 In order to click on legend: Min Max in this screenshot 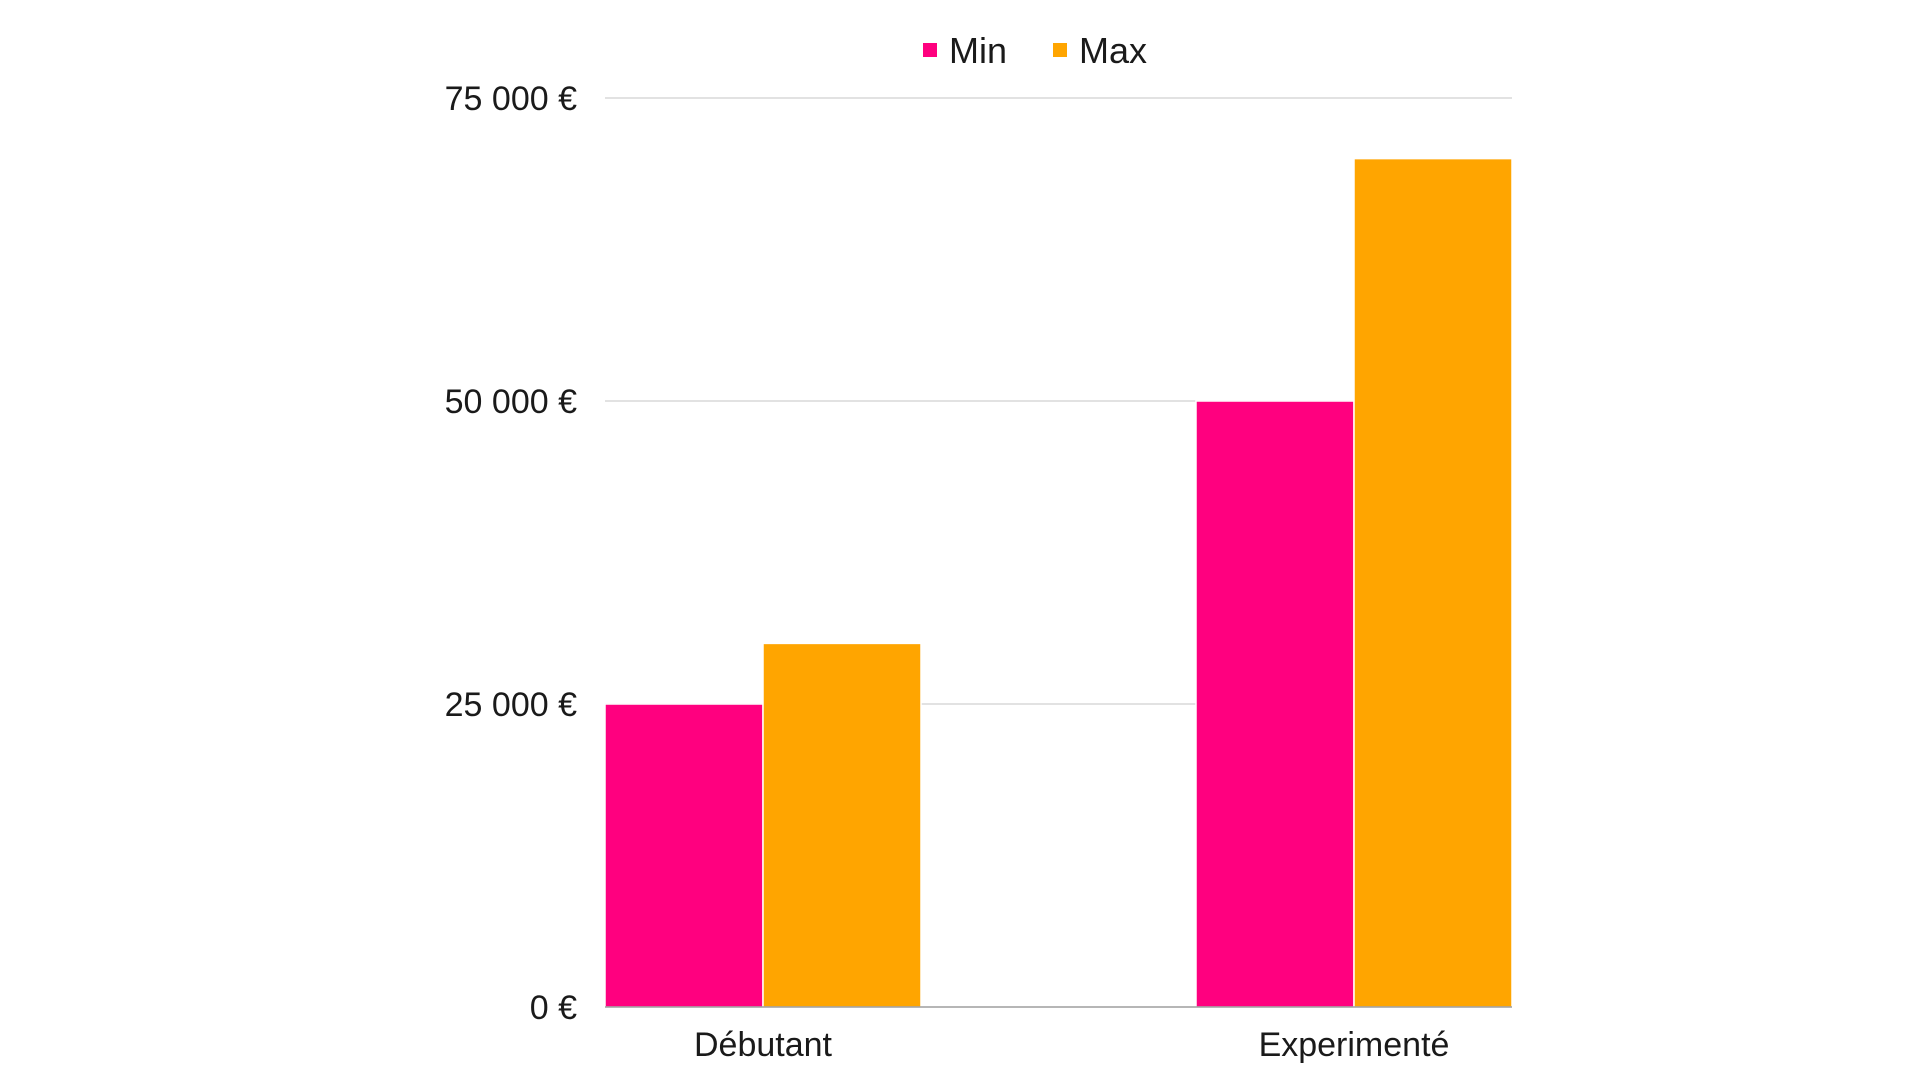, I will do `click(1035, 50)`.